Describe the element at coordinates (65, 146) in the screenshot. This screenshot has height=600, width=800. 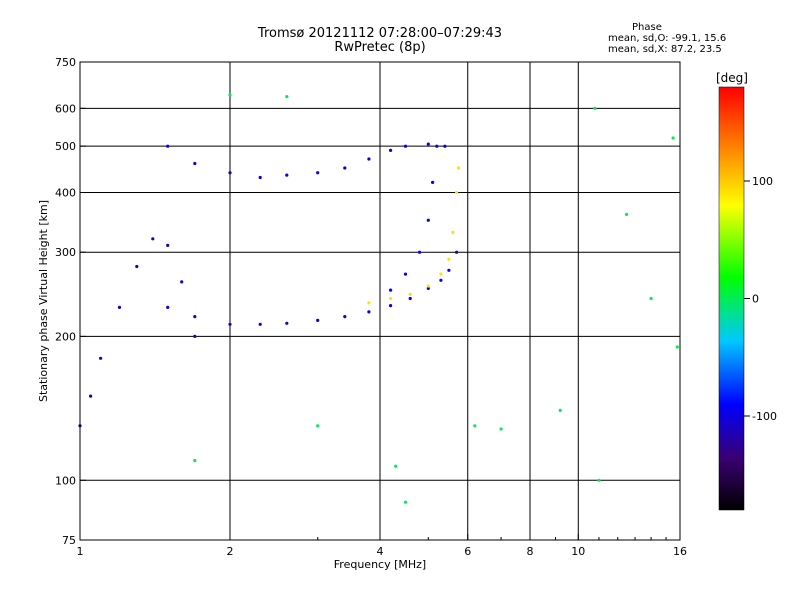
I see `y-tick-label: 500` at that location.